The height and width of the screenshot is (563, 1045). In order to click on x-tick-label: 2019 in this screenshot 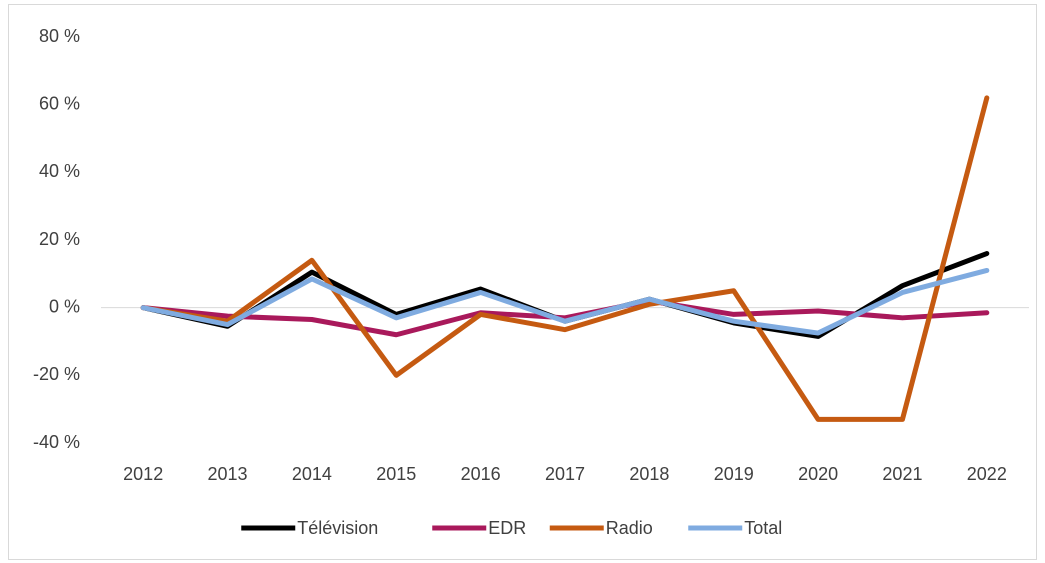, I will do `click(734, 474)`.